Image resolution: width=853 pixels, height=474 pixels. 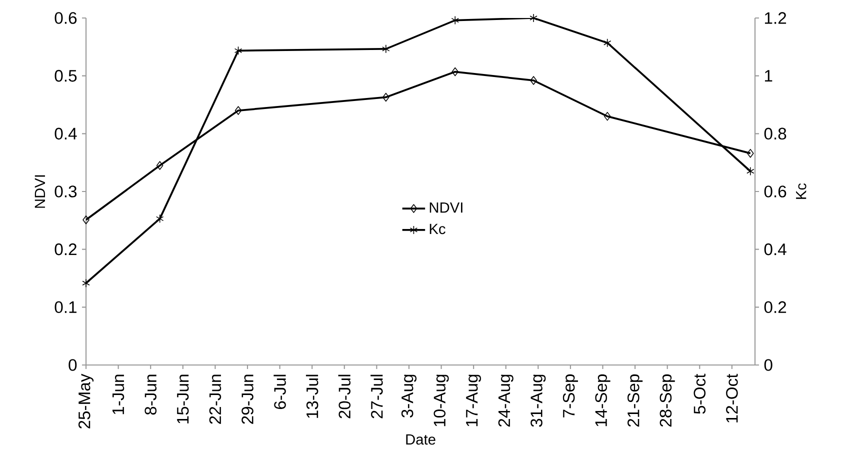 I want to click on x-tick-label: 12-Oct, so click(x=732, y=398).